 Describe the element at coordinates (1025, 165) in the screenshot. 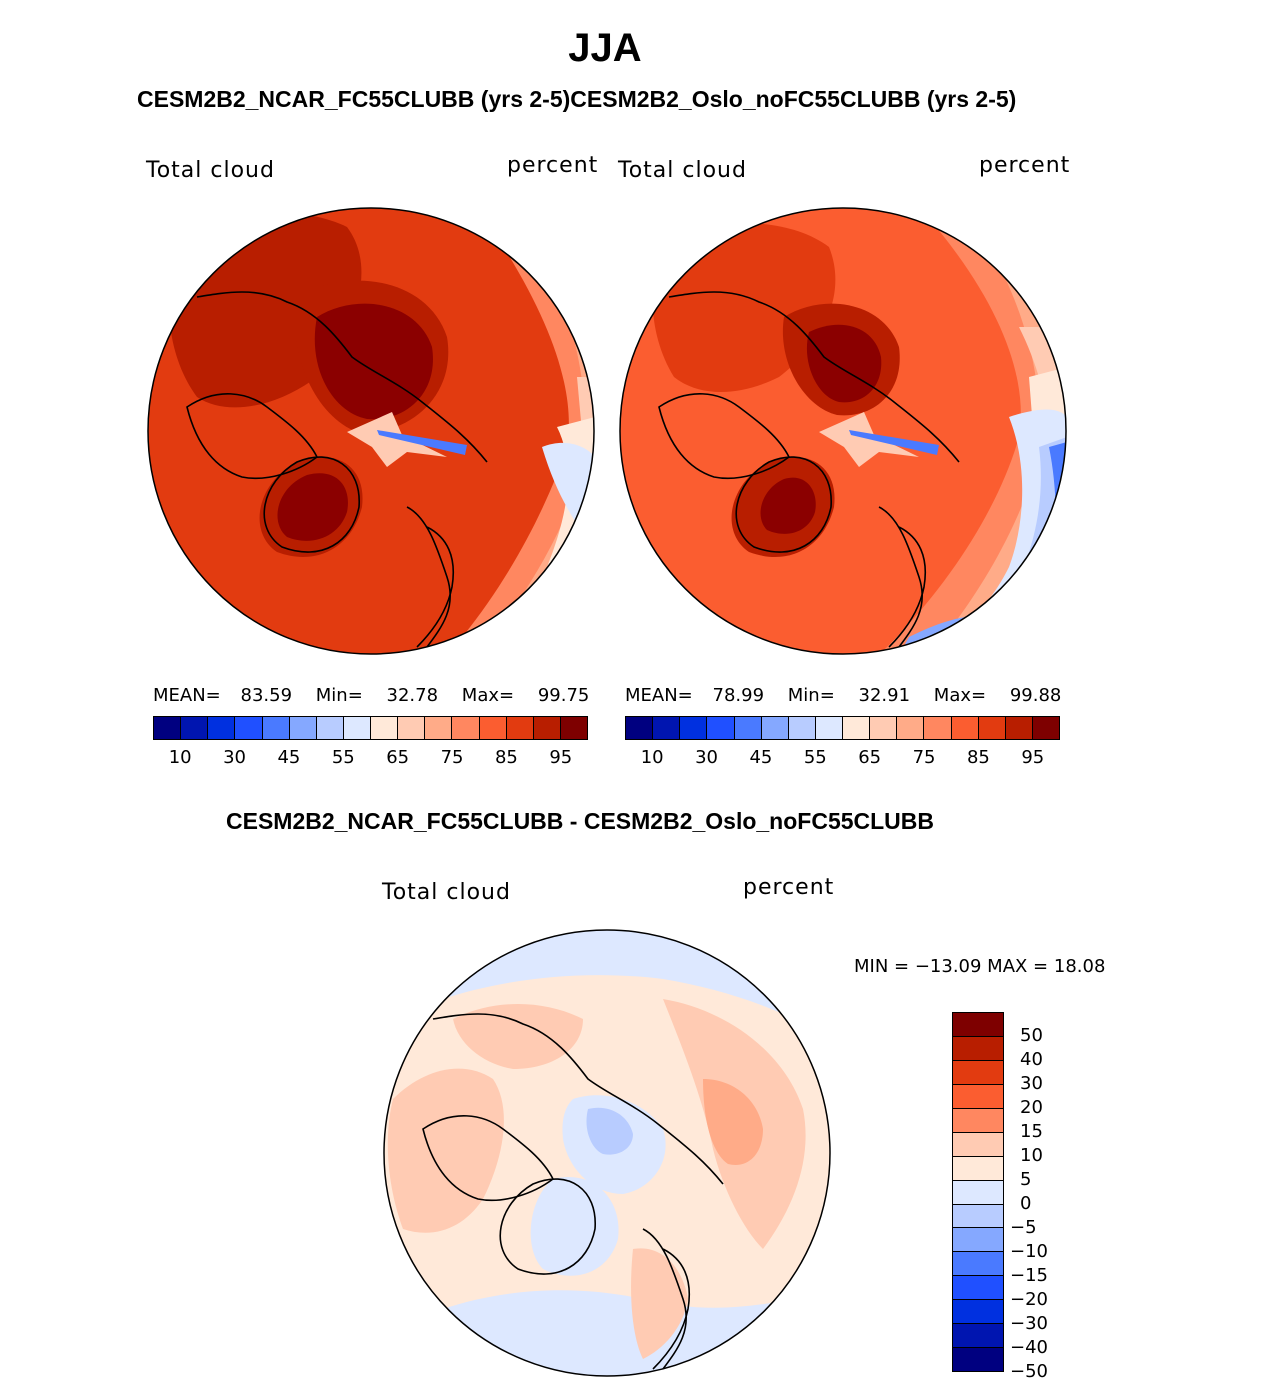

I see `panel-oslo-units-label: percent` at that location.